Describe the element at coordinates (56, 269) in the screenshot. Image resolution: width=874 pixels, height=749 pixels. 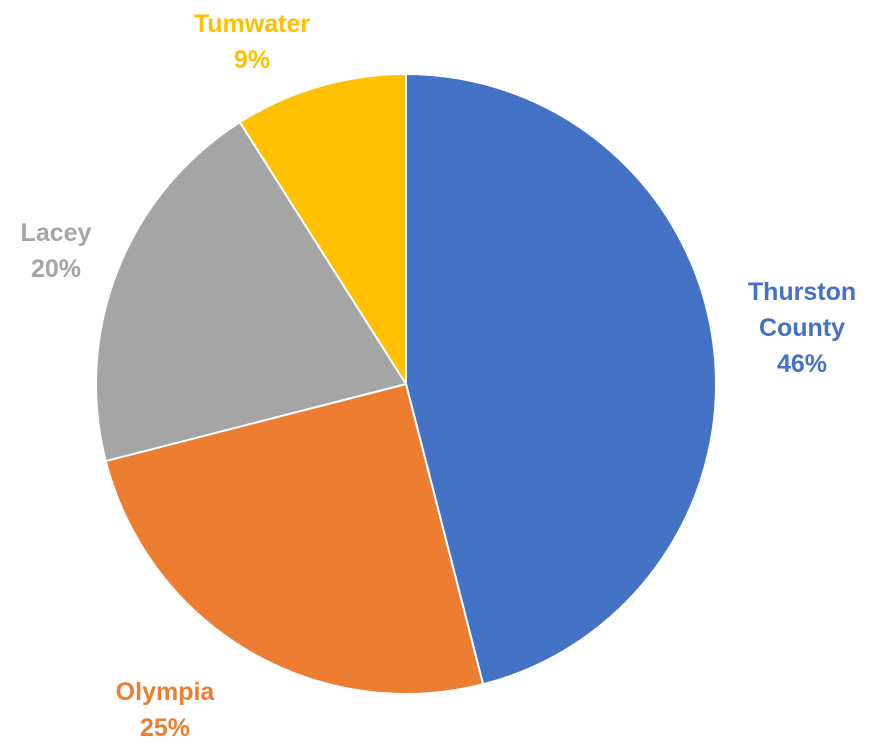
I see `slice-percent-label: 20%` at that location.